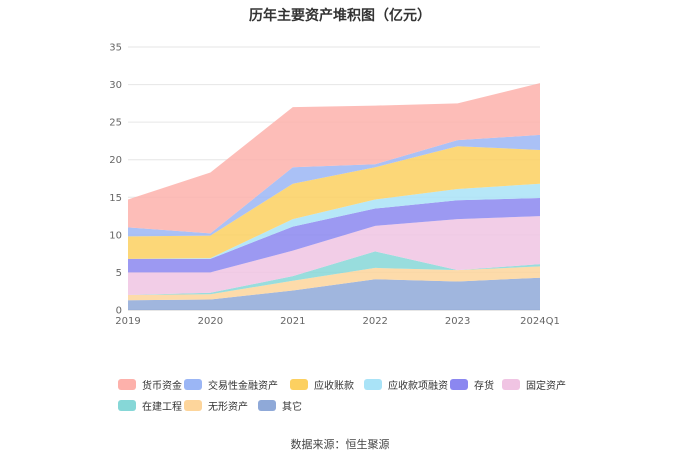 This screenshot has width=680, height=460. I want to click on x-tick-label: 2021, so click(292, 321).